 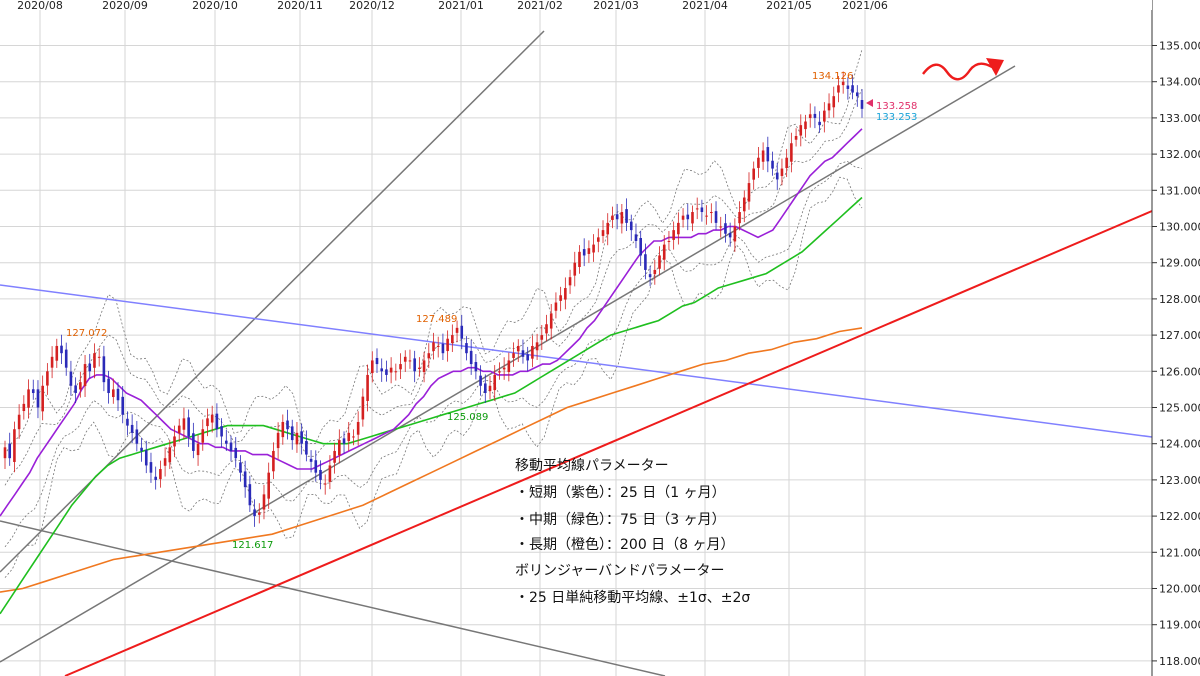 What do you see at coordinates (40, 6) in the screenshot?
I see `x-tick-label: 2020/08` at bounding box center [40, 6].